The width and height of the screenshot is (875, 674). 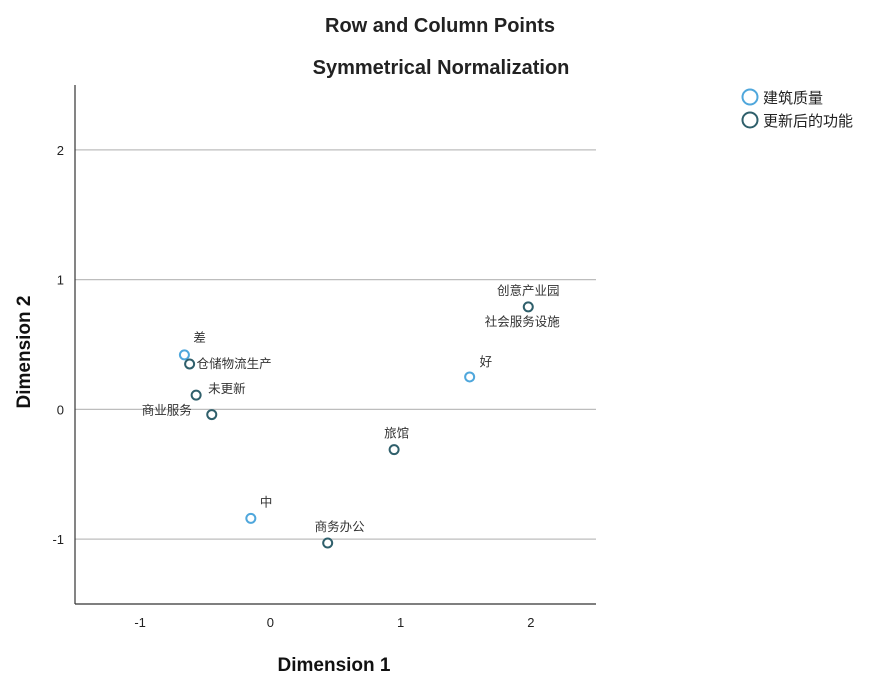 What do you see at coordinates (528, 290) in the screenshot?
I see `point-label-series-2-1: 创意产业园` at bounding box center [528, 290].